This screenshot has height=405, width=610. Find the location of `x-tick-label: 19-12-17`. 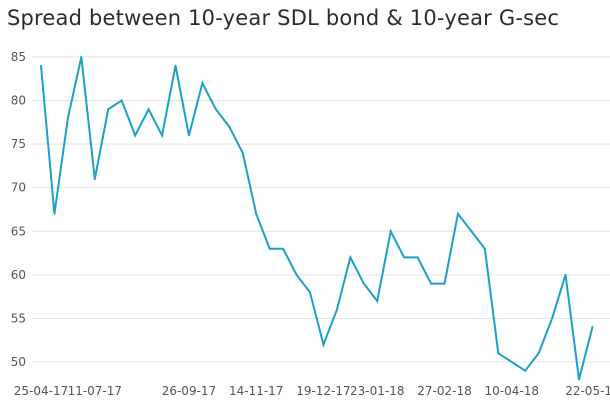

x-tick-label: 19-12-17 is located at coordinates (323, 391).